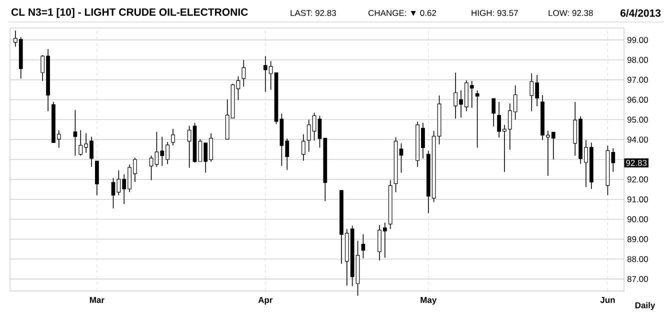  I want to click on y-tick-label: 95.00, so click(637, 119).